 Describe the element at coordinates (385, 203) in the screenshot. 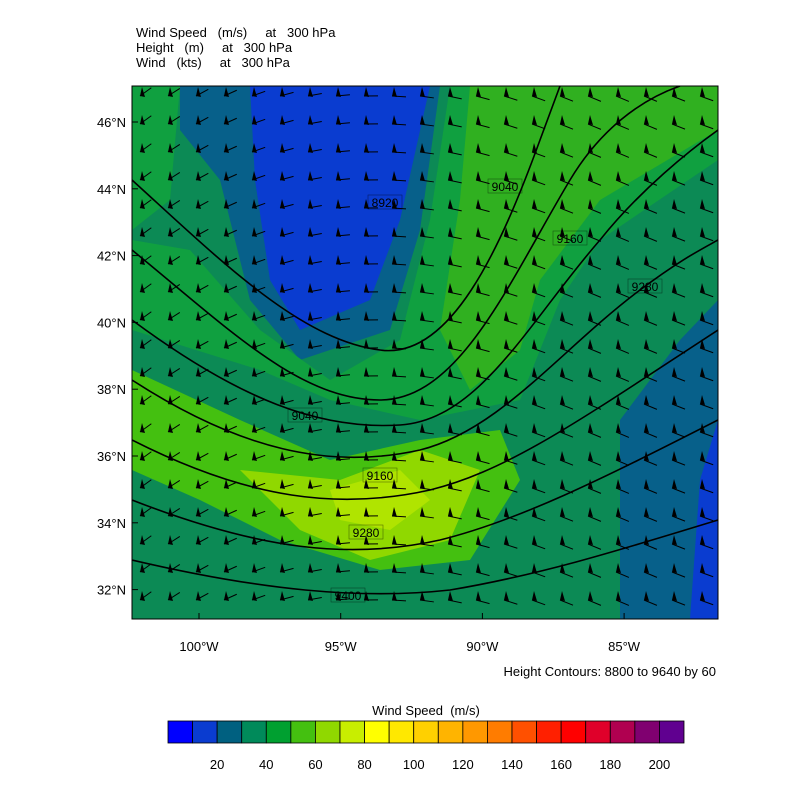

I see `contour-label: 8920` at that location.